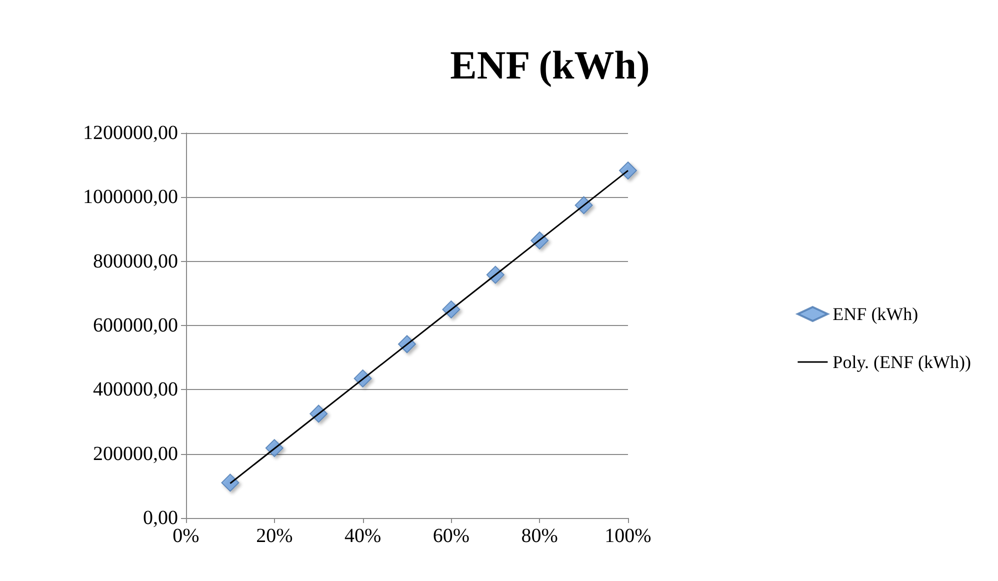  Describe the element at coordinates (135, 389) in the screenshot. I see `y-tick-label: 400000,00` at that location.